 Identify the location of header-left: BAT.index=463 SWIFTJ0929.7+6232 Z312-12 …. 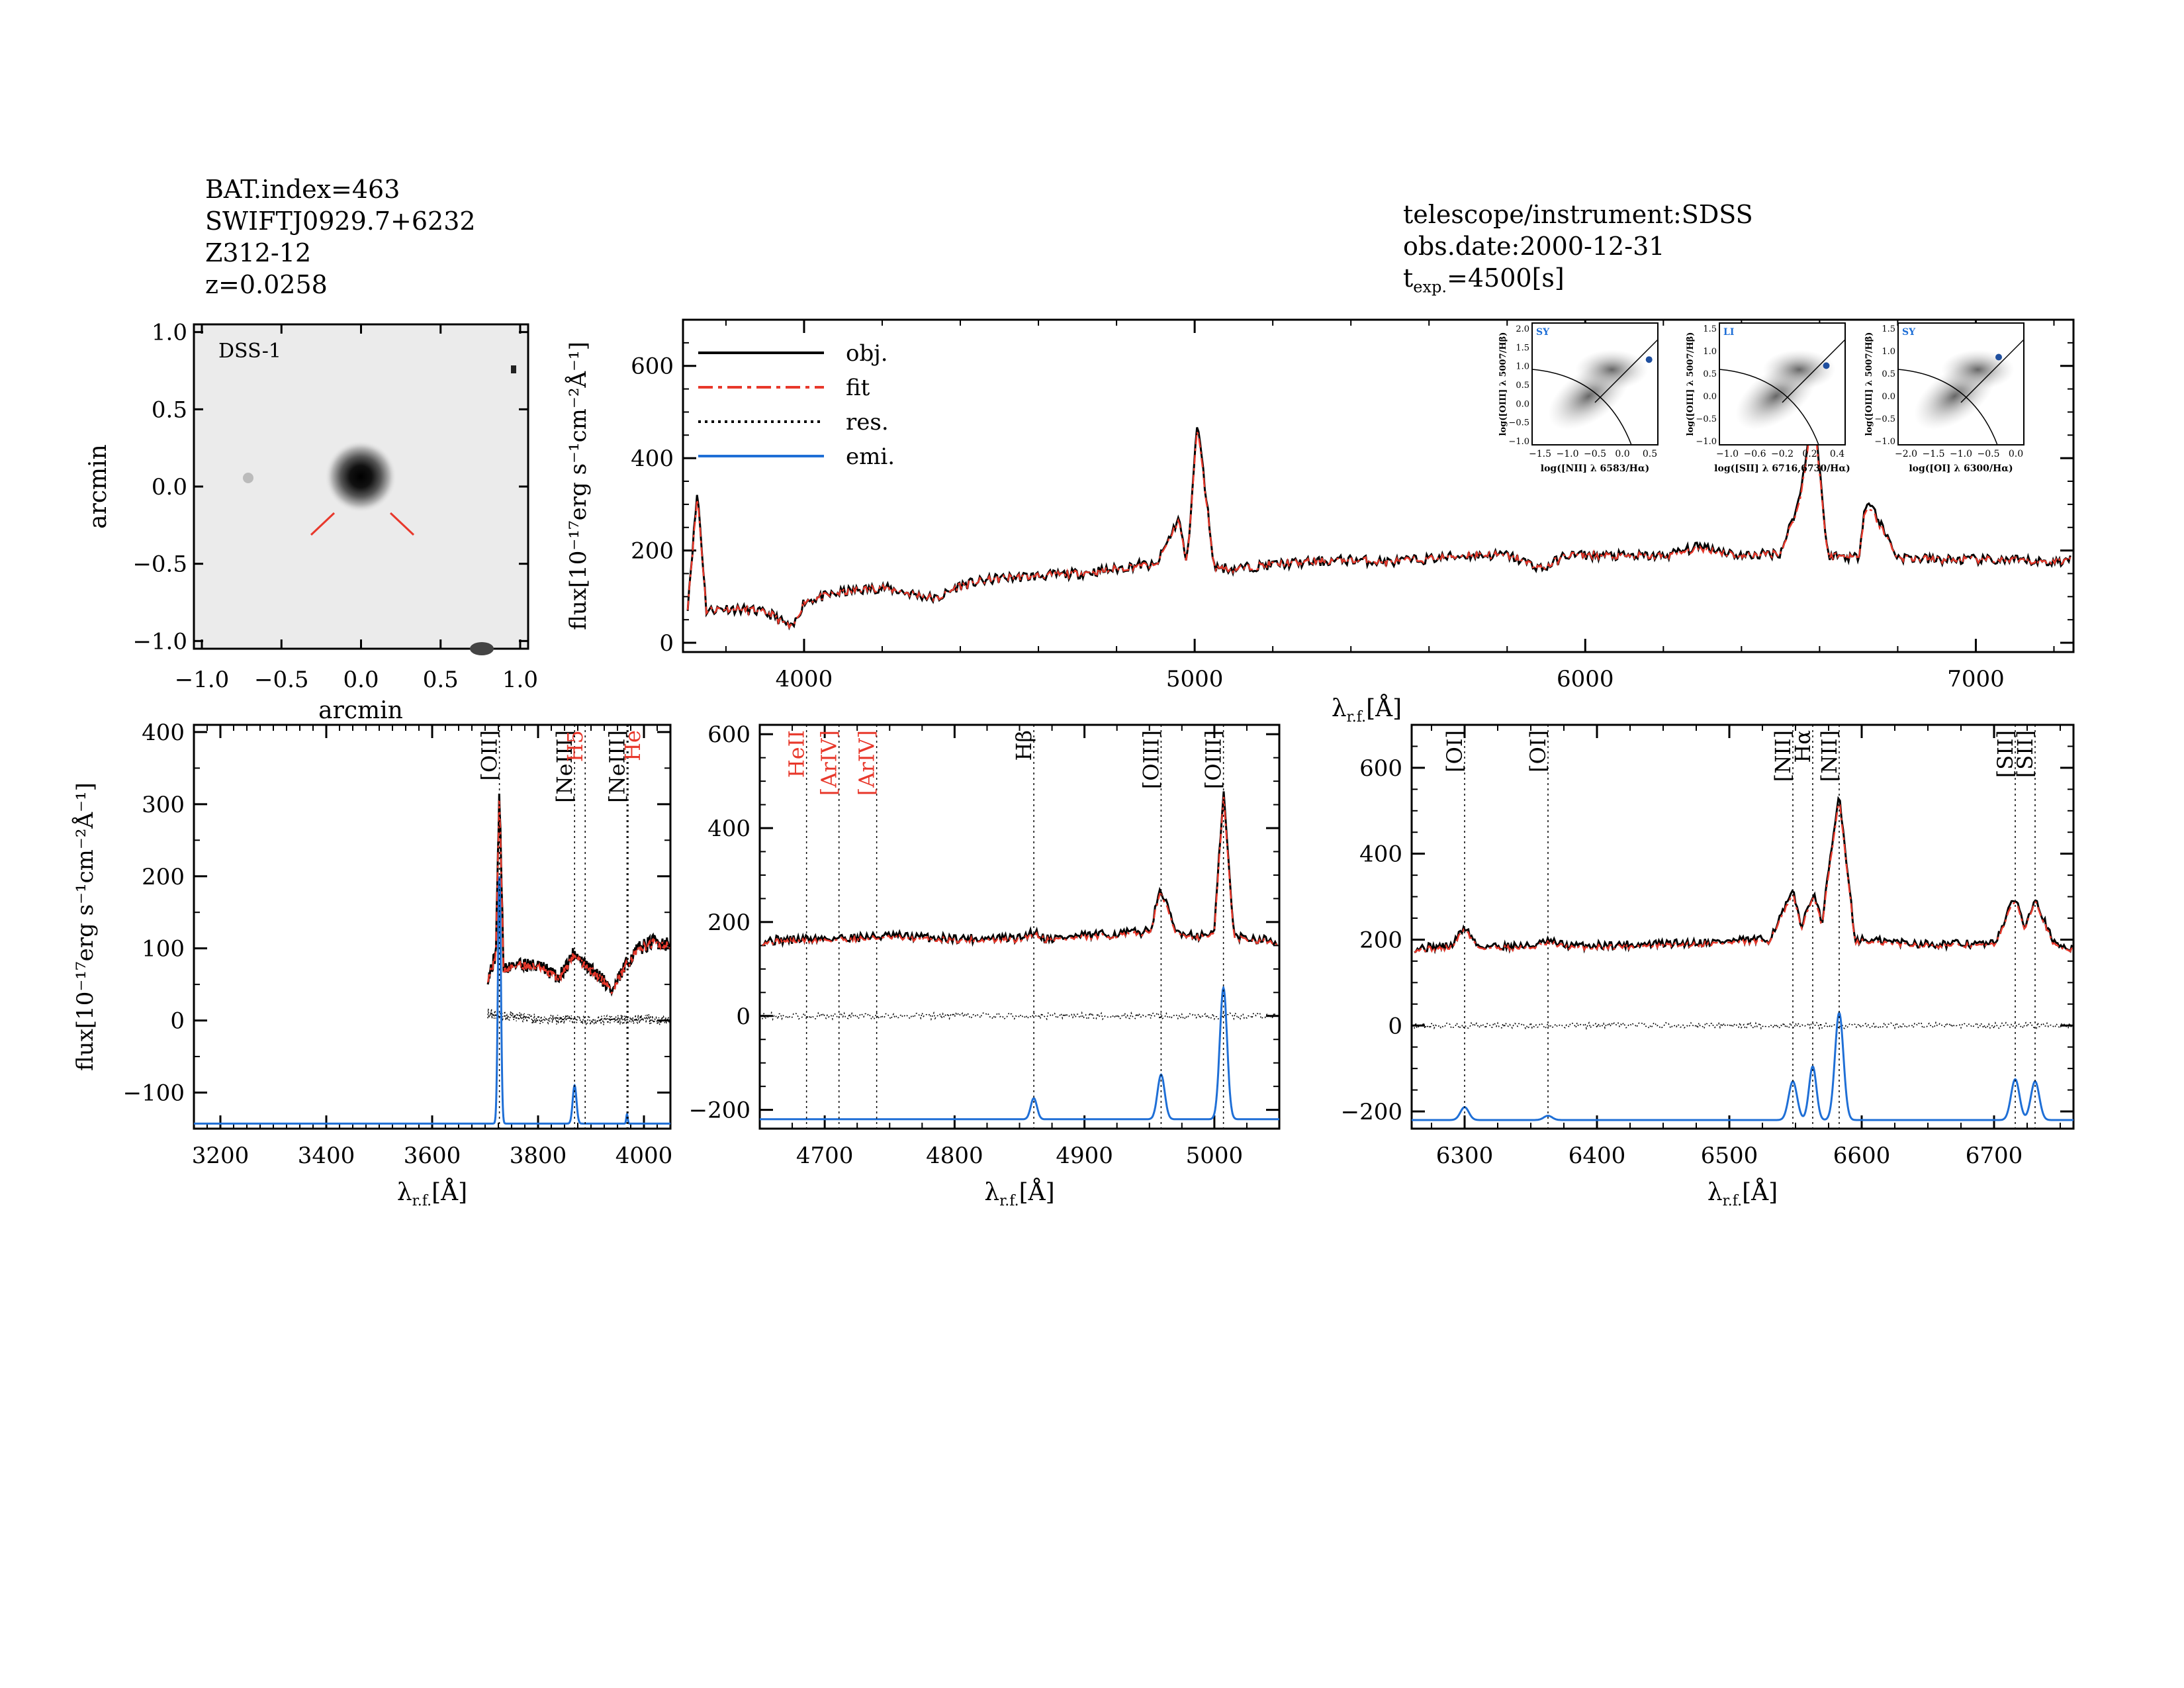
(340, 237).